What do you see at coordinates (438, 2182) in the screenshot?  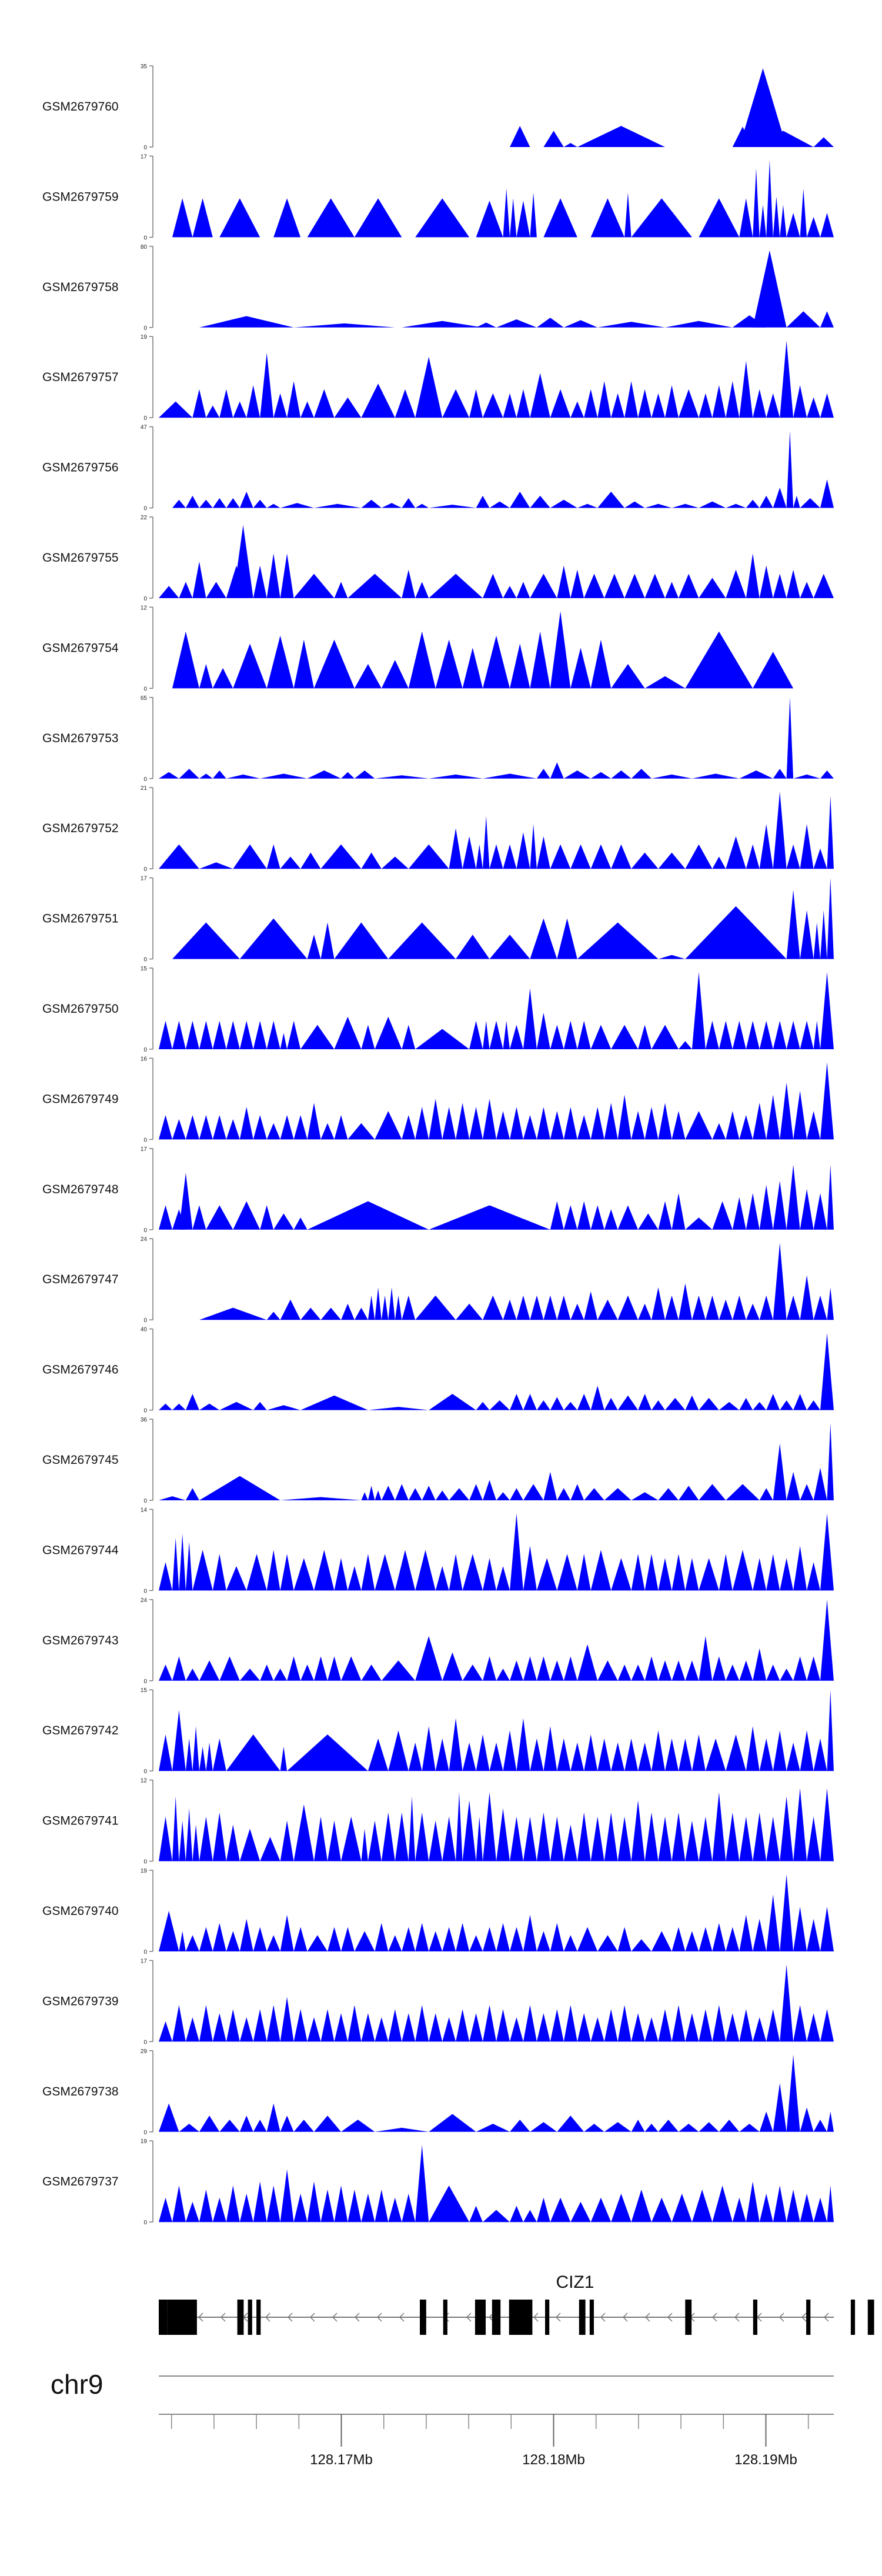 I see `coverage-track: GSM2679737 19 0` at bounding box center [438, 2182].